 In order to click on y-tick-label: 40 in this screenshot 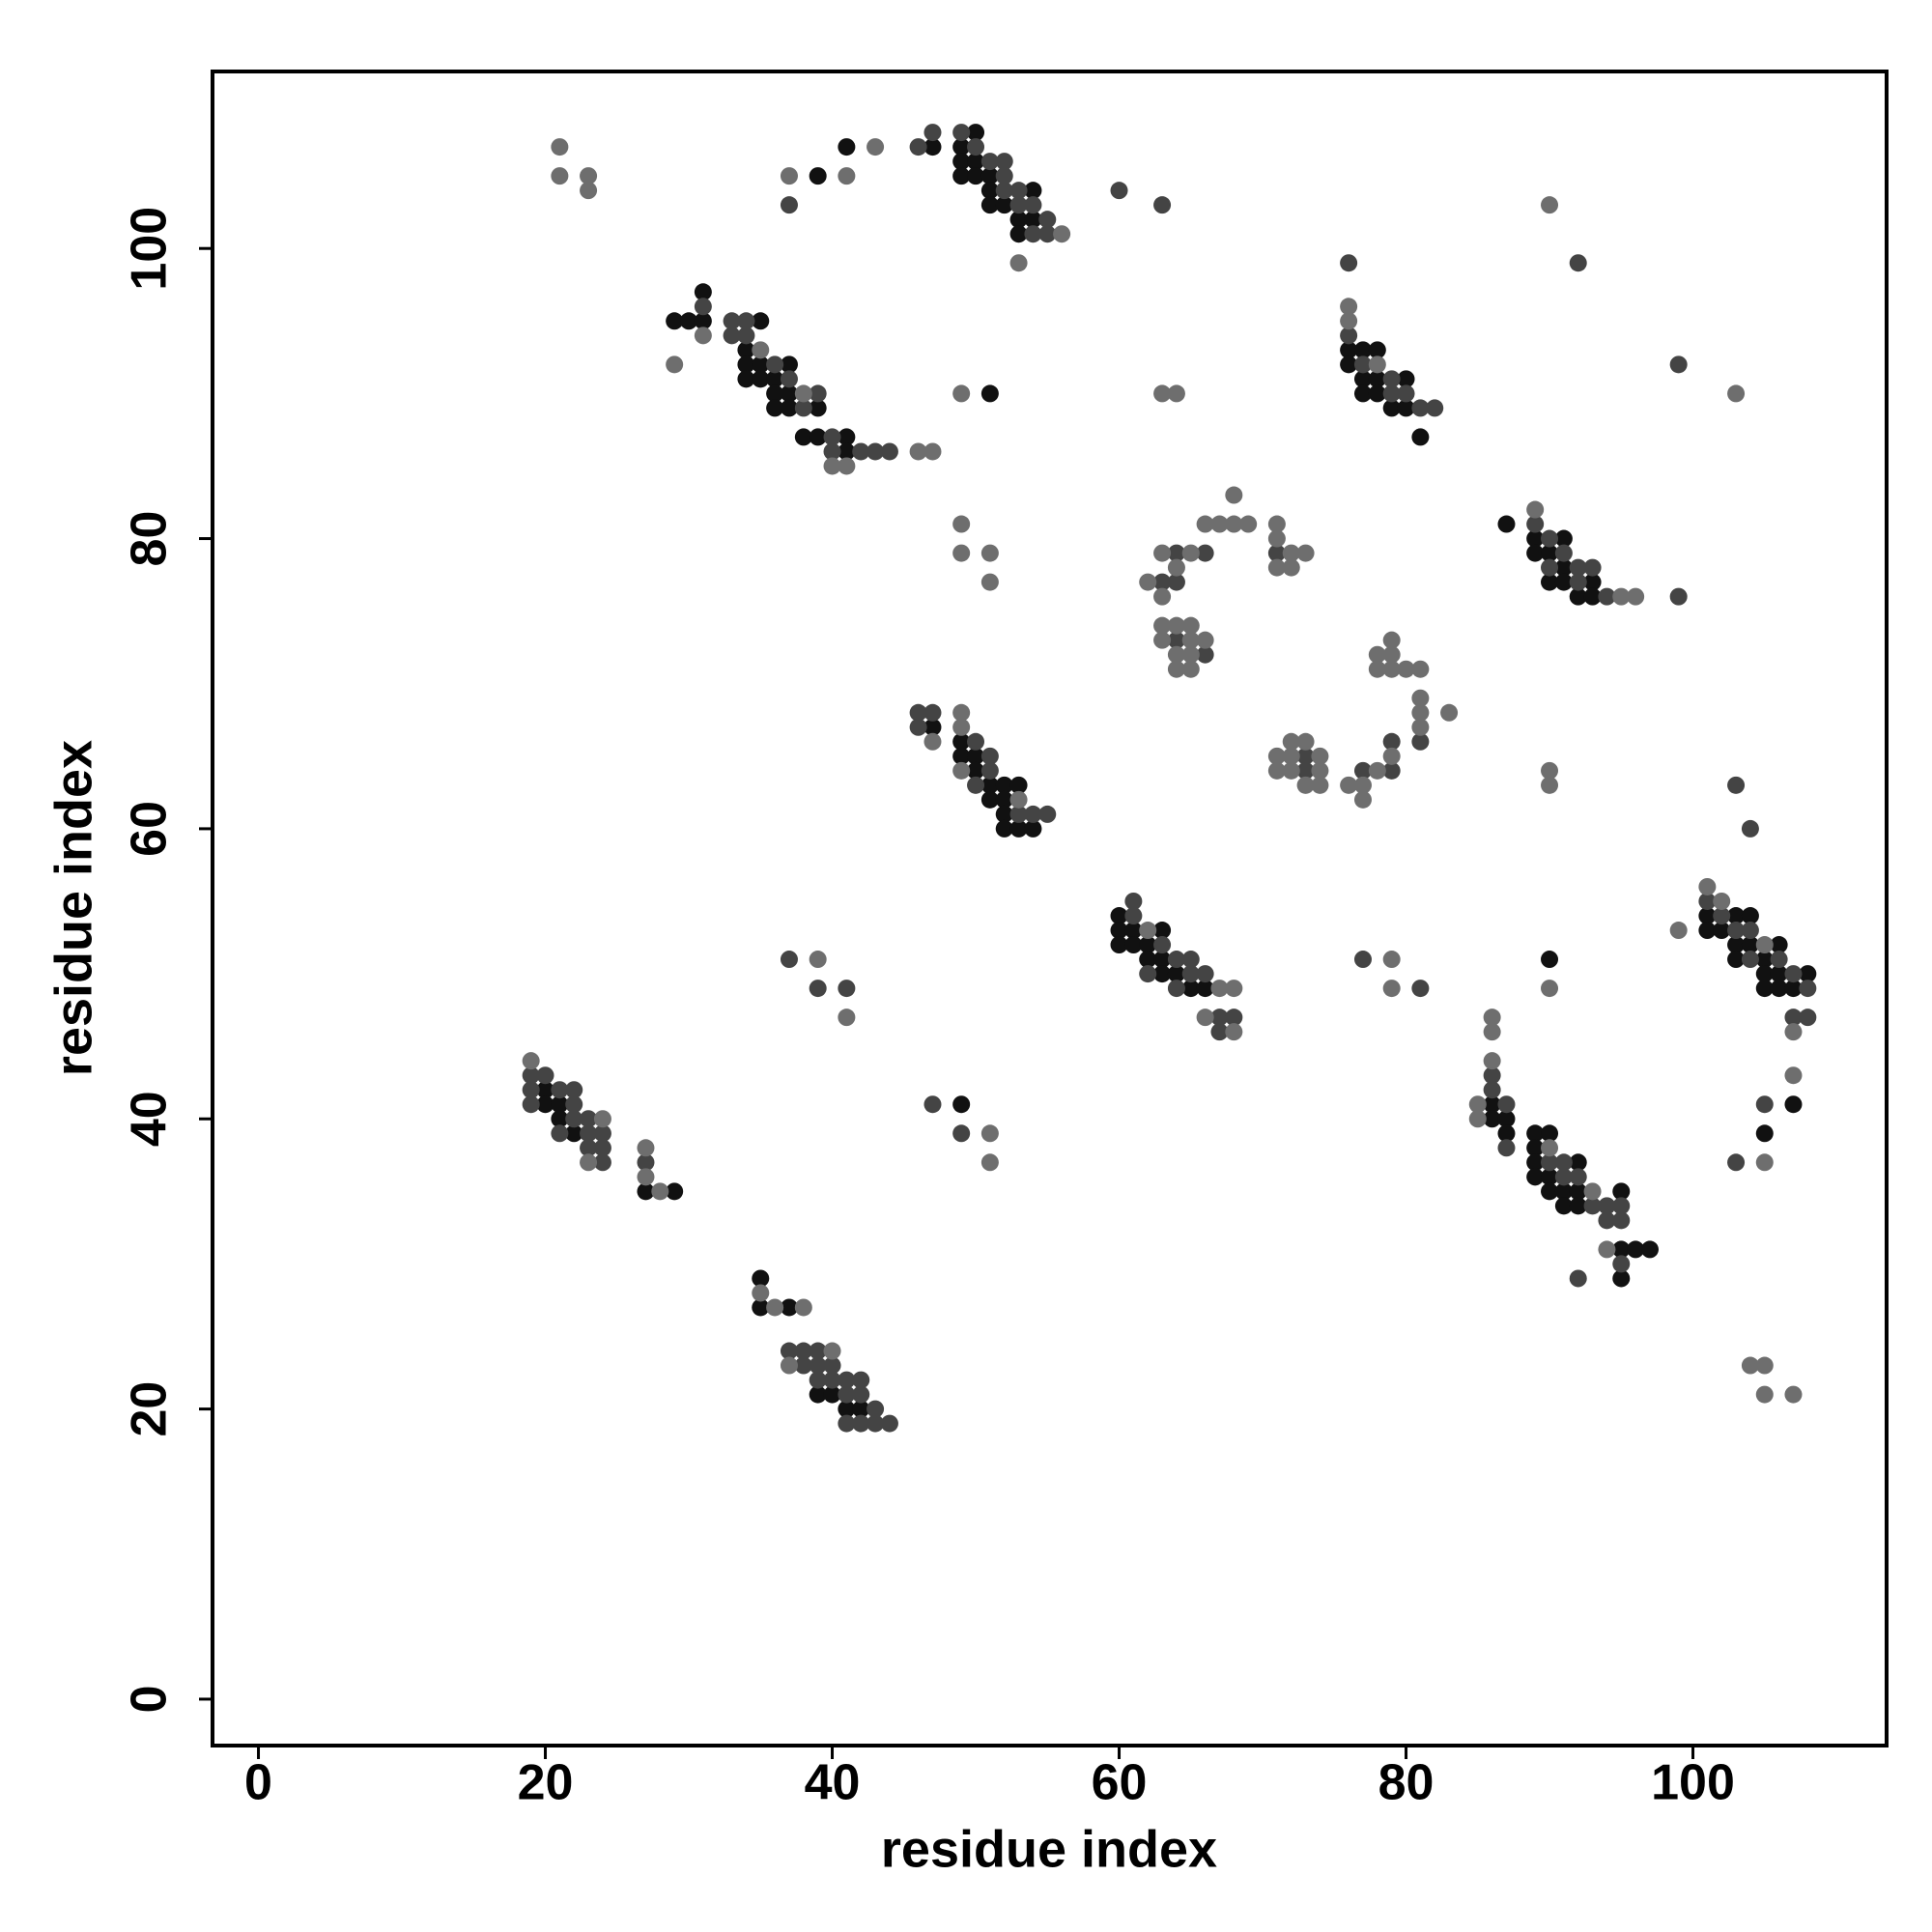, I will do `click(150, 1119)`.